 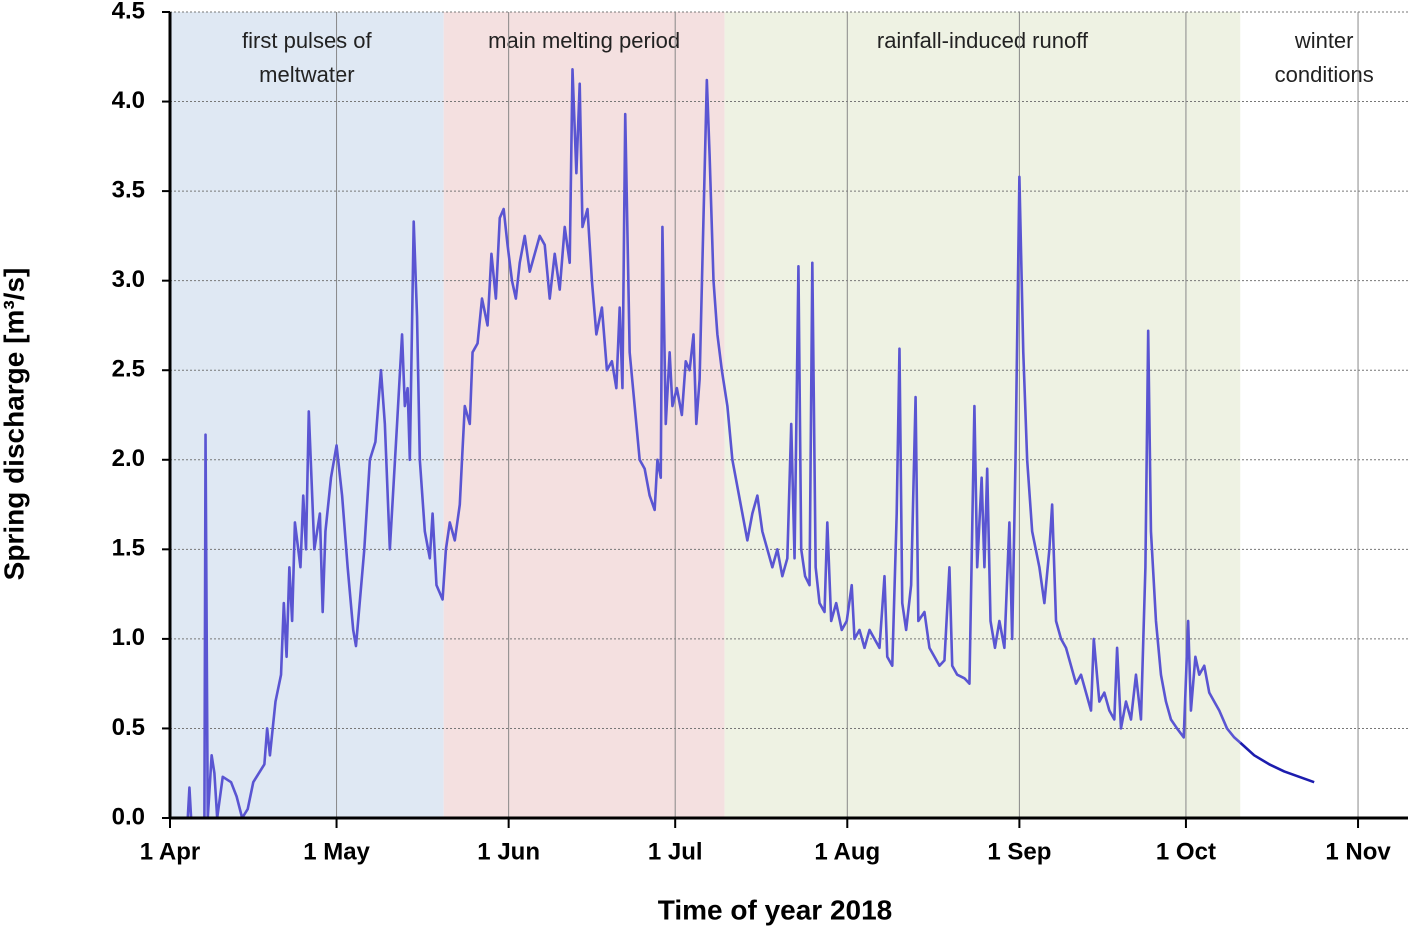 What do you see at coordinates (128, 548) in the screenshot?
I see `y-tick-label: 1.5` at bounding box center [128, 548].